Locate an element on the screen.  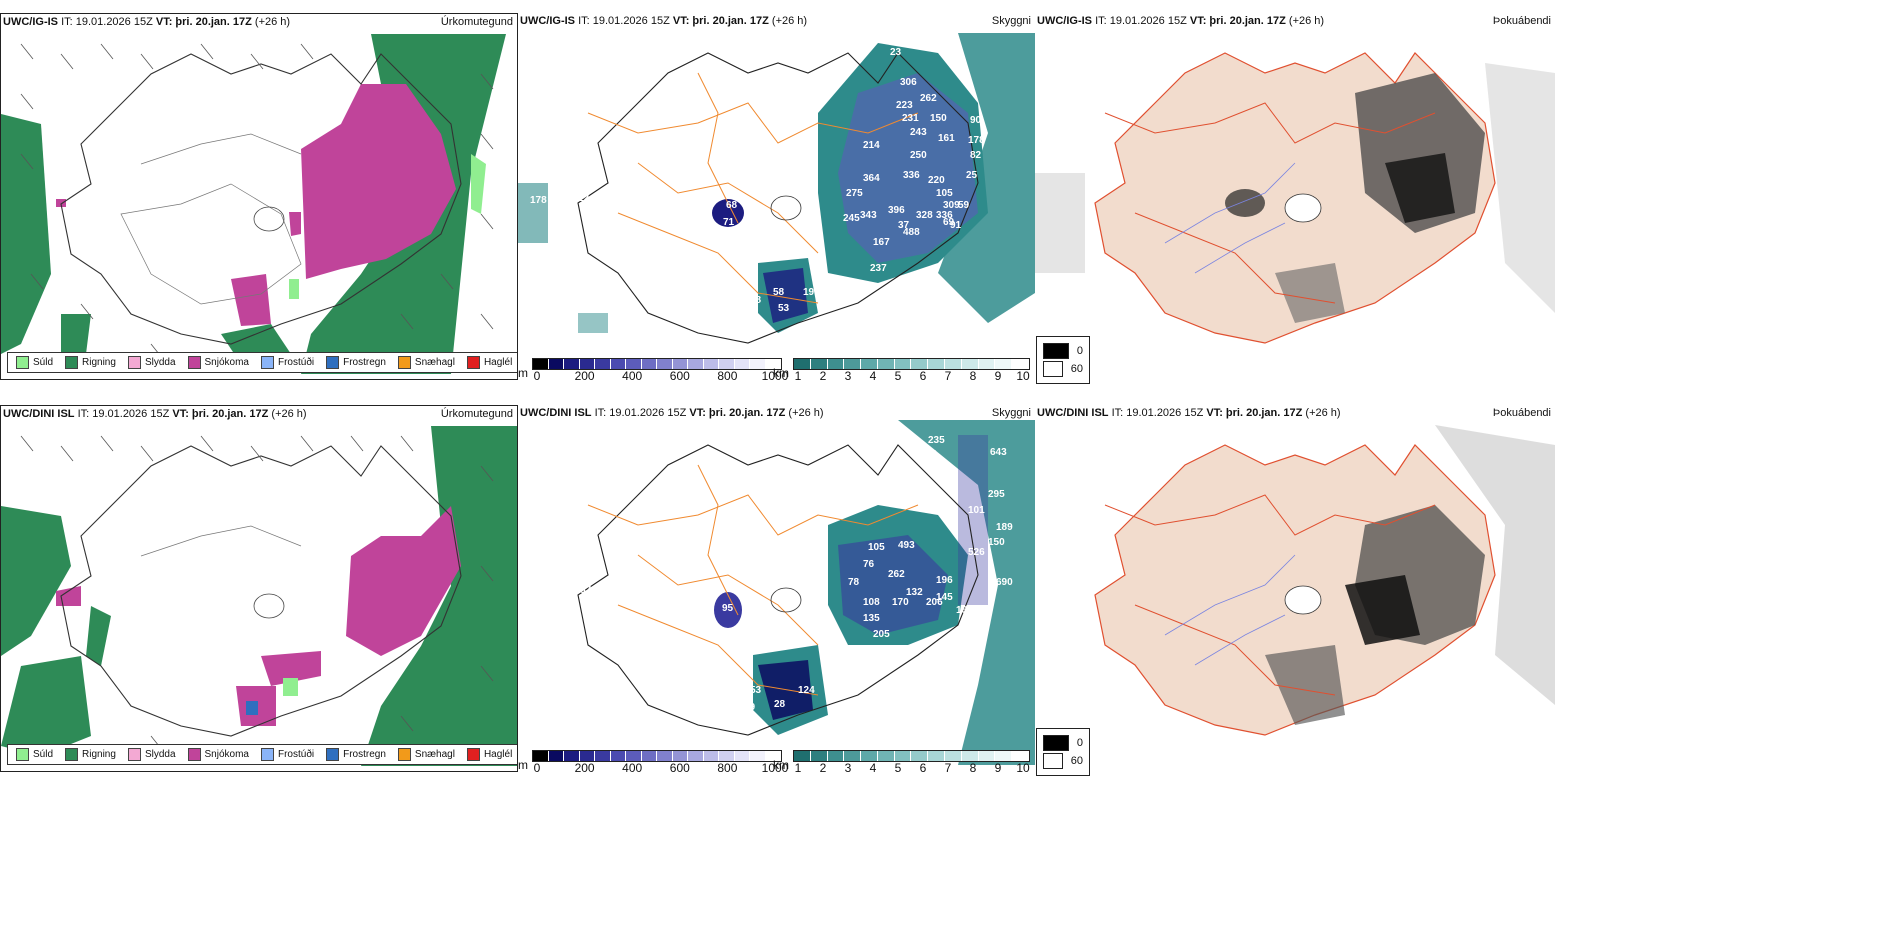
fog-legend-item: 0 is located at coordinates (1063, 351).